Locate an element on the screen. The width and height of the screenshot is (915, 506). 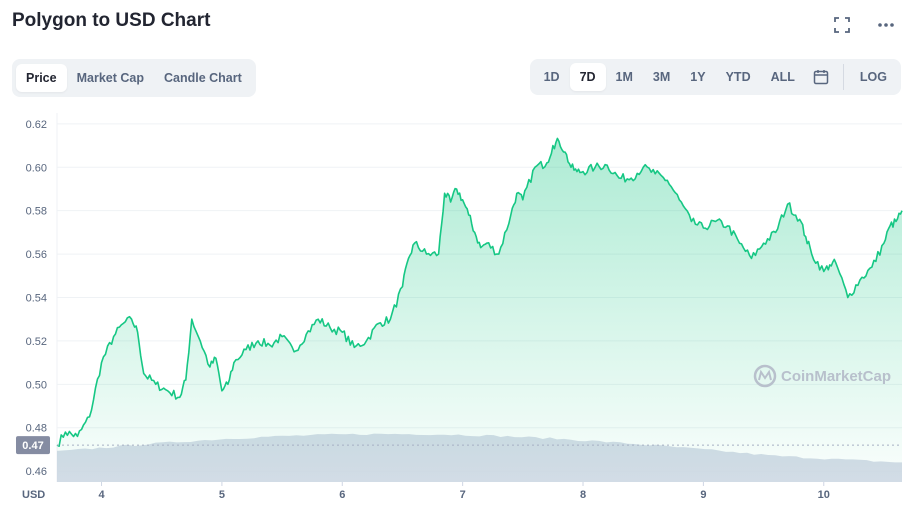
y-tick-label: 0.60 is located at coordinates (36, 168).